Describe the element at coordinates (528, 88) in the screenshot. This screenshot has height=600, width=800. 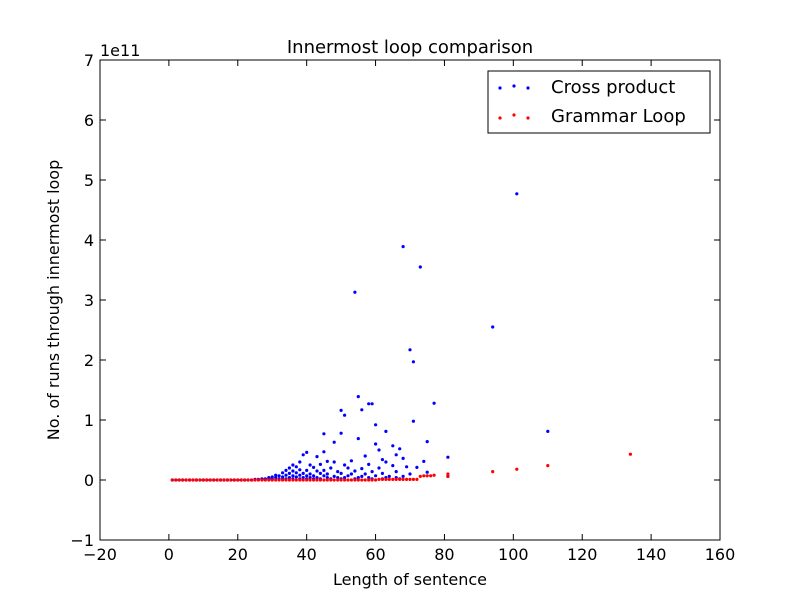
I see `legend-marker-cross-product` at that location.